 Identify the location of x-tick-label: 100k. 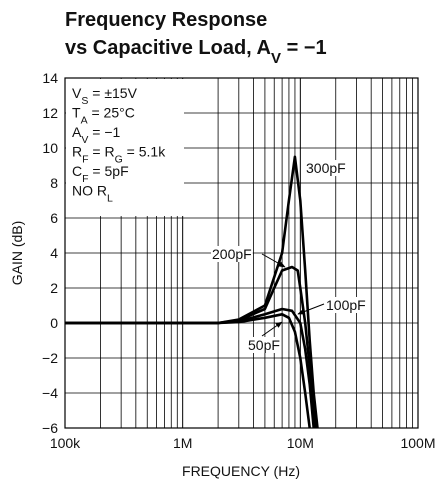
(65, 443).